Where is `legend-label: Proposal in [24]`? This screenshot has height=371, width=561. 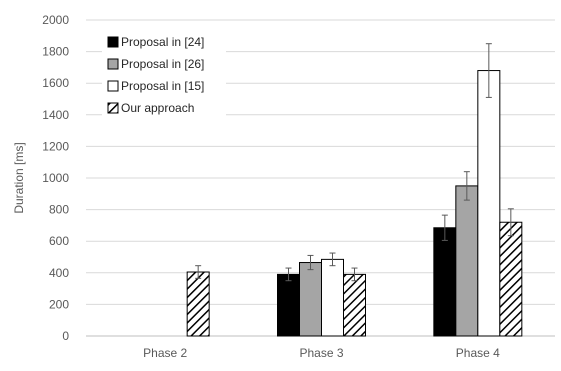
legend-label: Proposal in [24] is located at coordinates (162, 42).